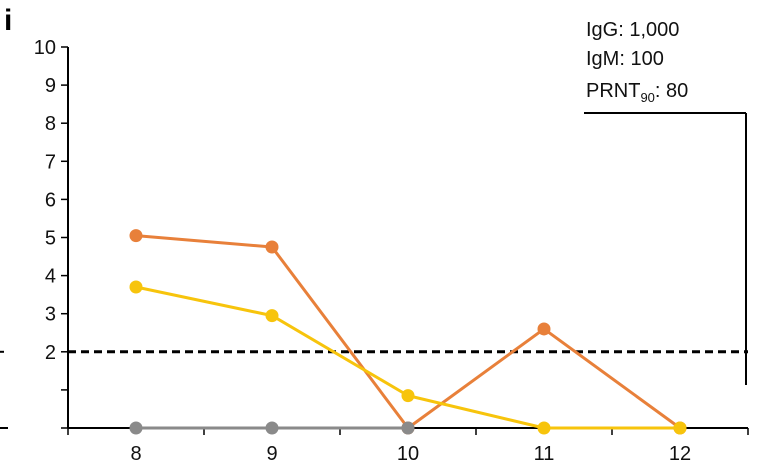 The width and height of the screenshot is (772, 473). I want to click on prnt-label: PRNT90: 80, so click(637, 92).